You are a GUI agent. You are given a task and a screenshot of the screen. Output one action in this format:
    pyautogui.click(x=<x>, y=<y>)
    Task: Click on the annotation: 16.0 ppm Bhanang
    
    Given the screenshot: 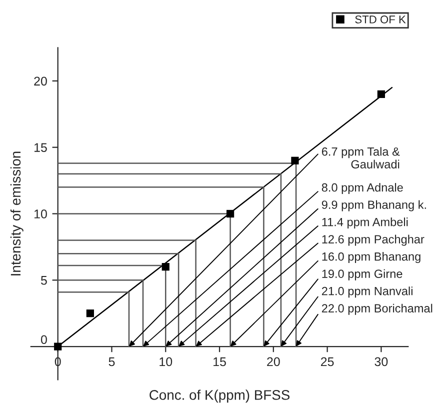 What is the action you would take?
    pyautogui.click(x=371, y=258)
    